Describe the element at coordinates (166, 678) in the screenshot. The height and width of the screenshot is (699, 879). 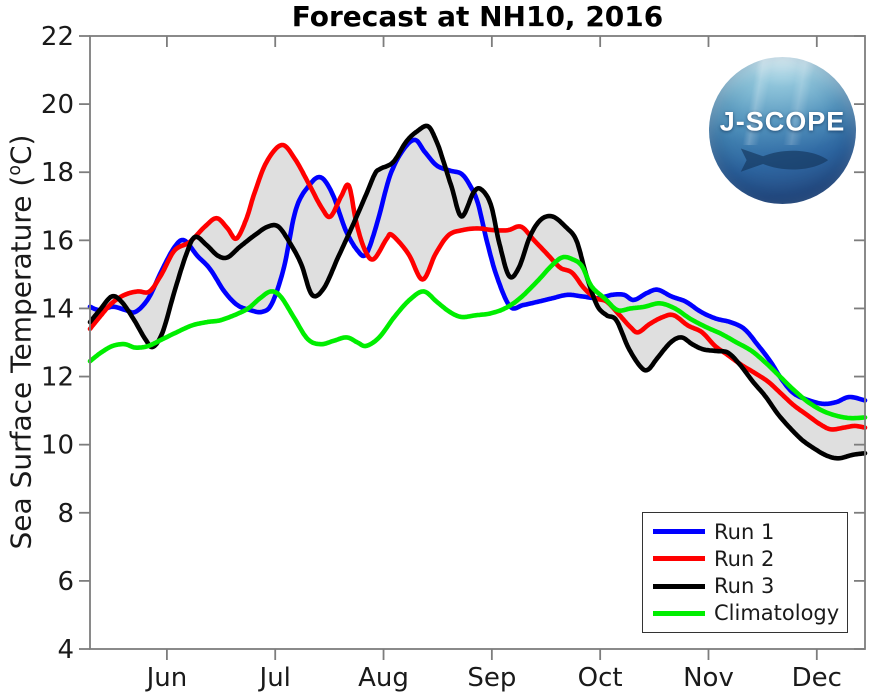
I see `x-tick-label: Jun` at that location.